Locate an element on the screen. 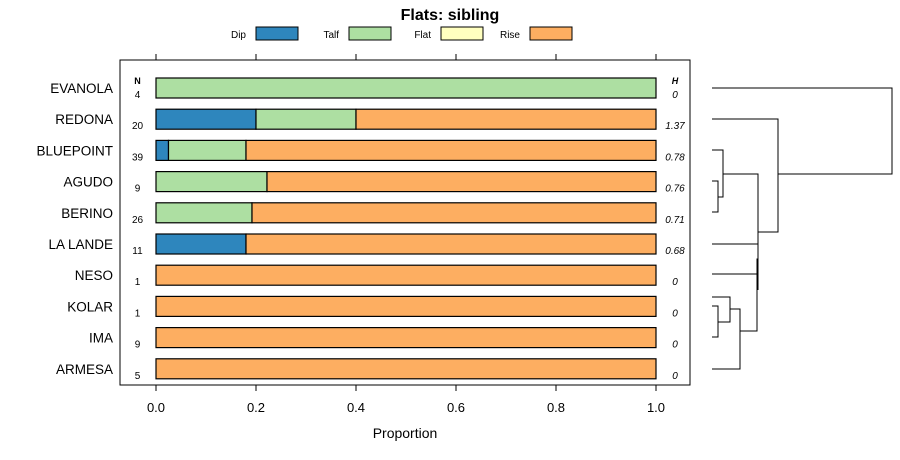 The image size is (900, 460). h-value: 0.71 is located at coordinates (674, 220).